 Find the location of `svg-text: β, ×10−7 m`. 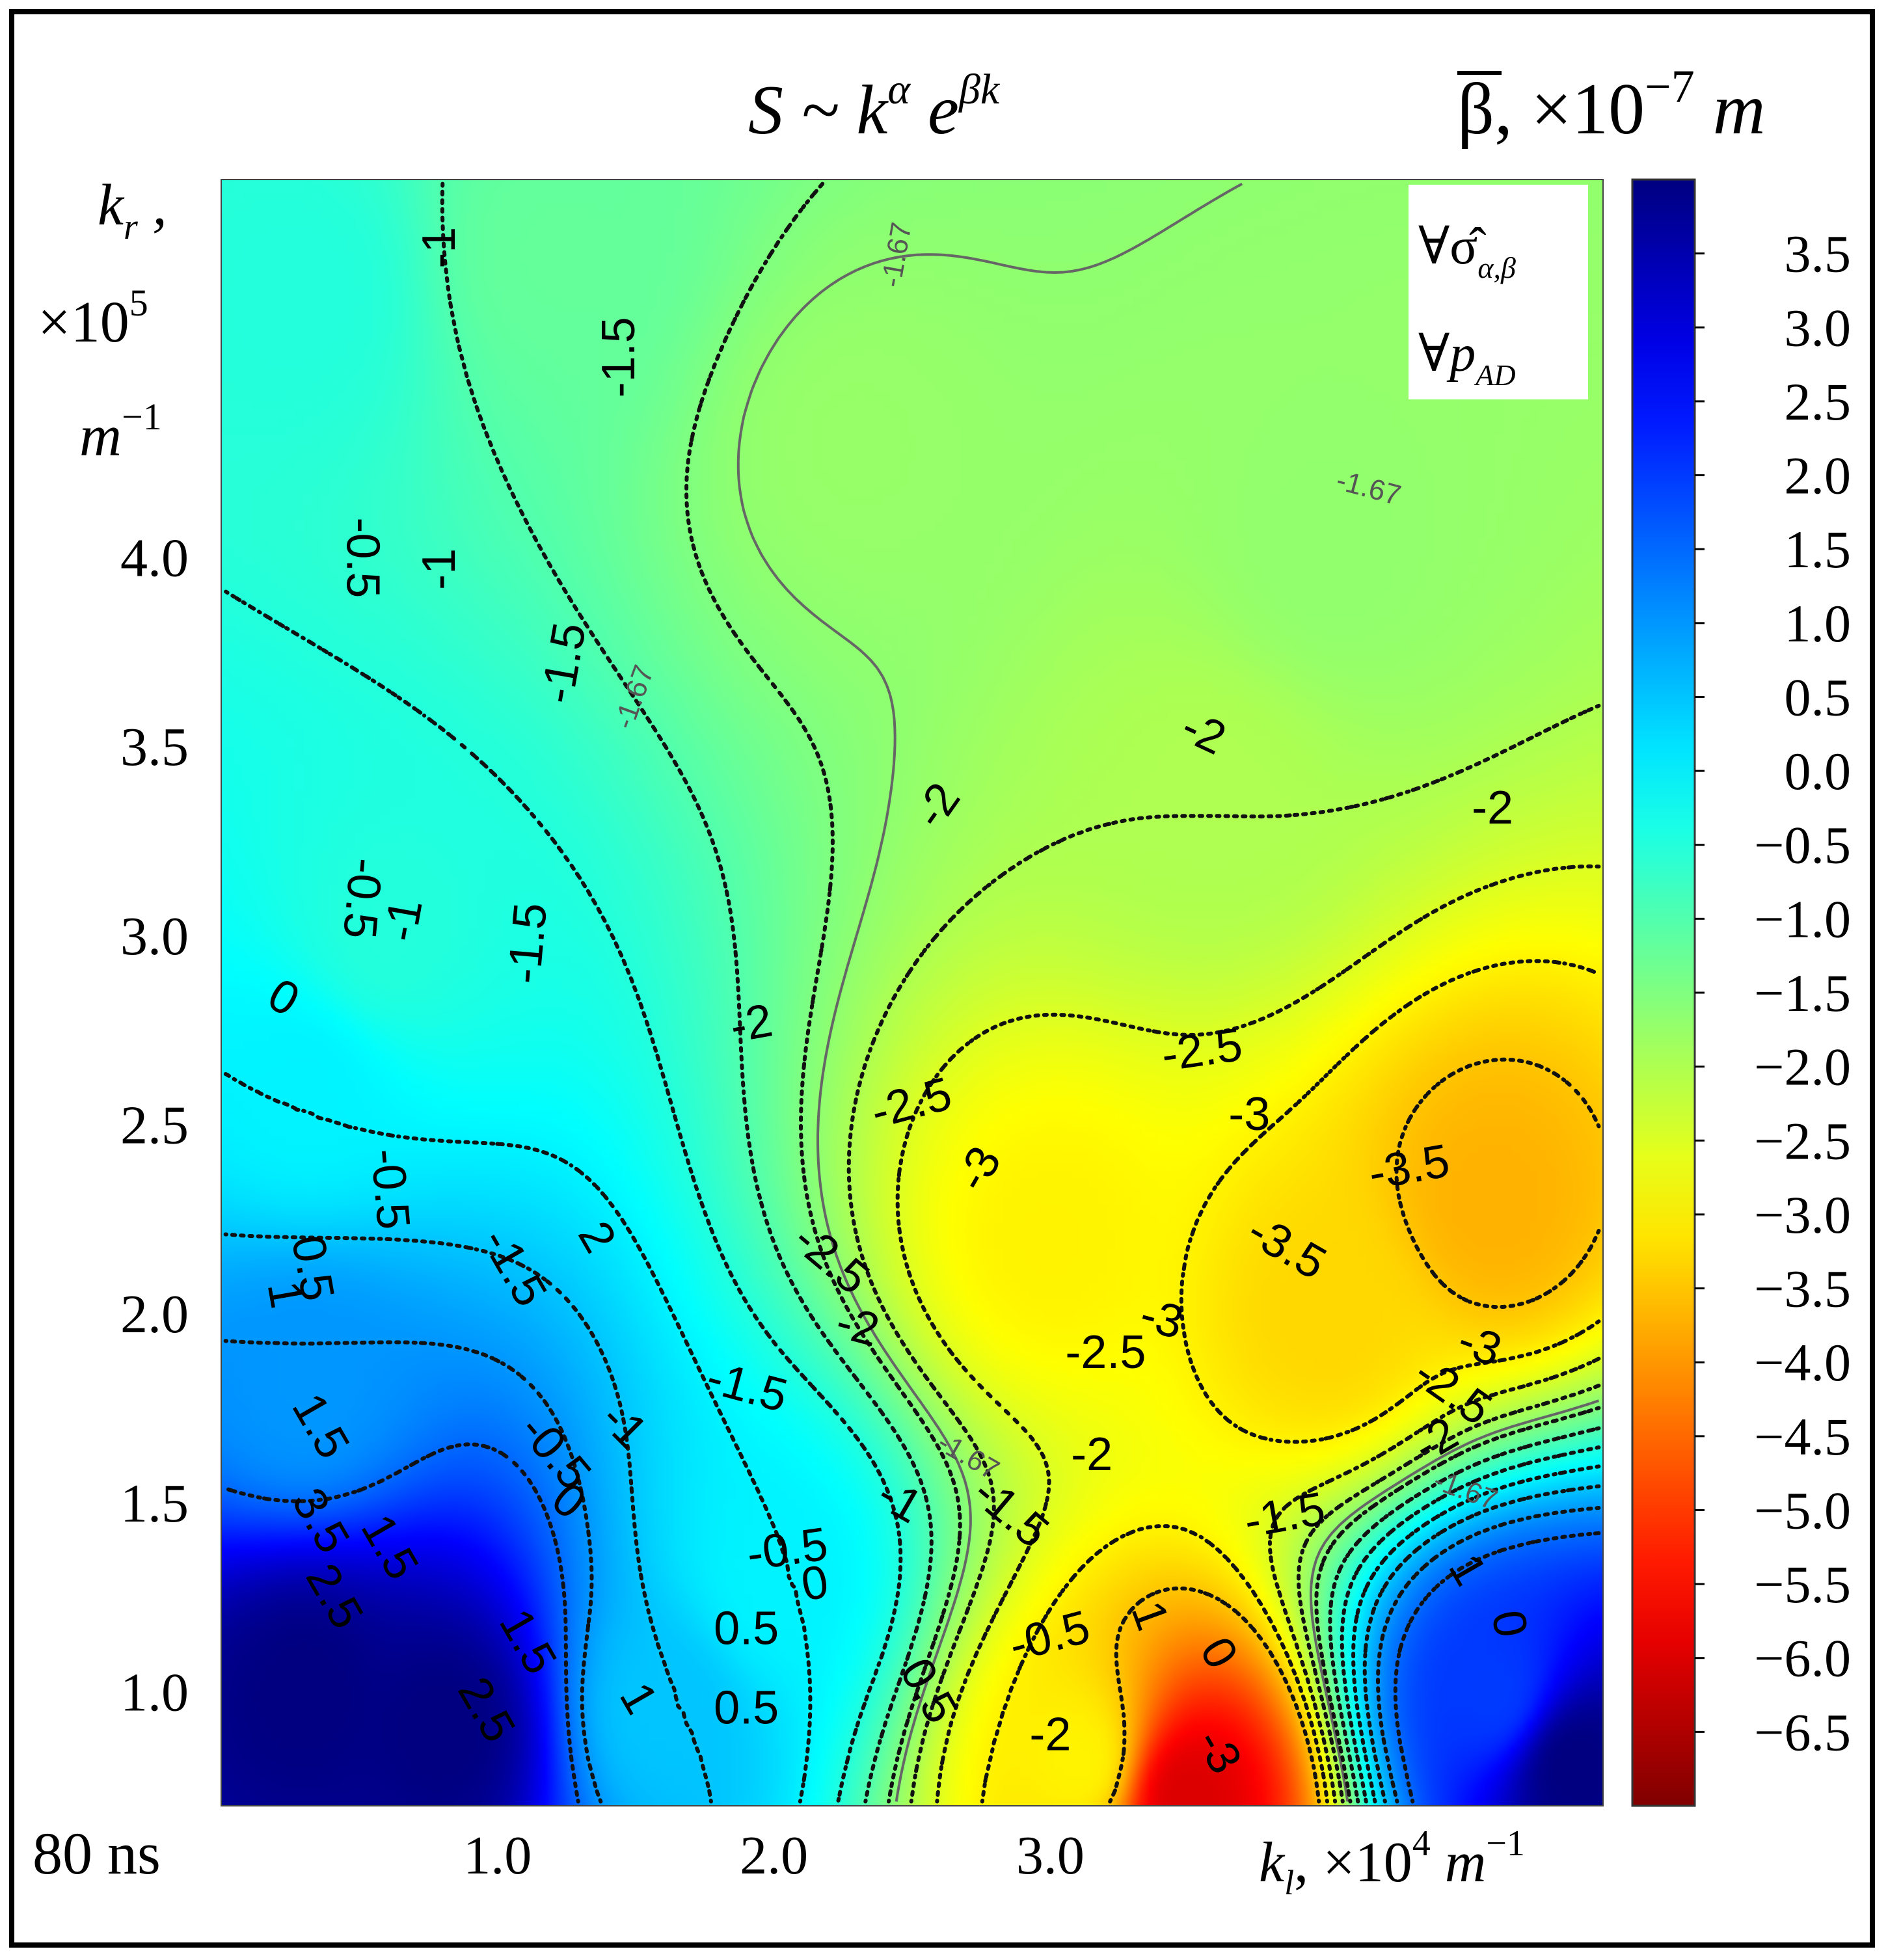

svg-text: β, ×10−7 m is located at coordinates (1612, 105).